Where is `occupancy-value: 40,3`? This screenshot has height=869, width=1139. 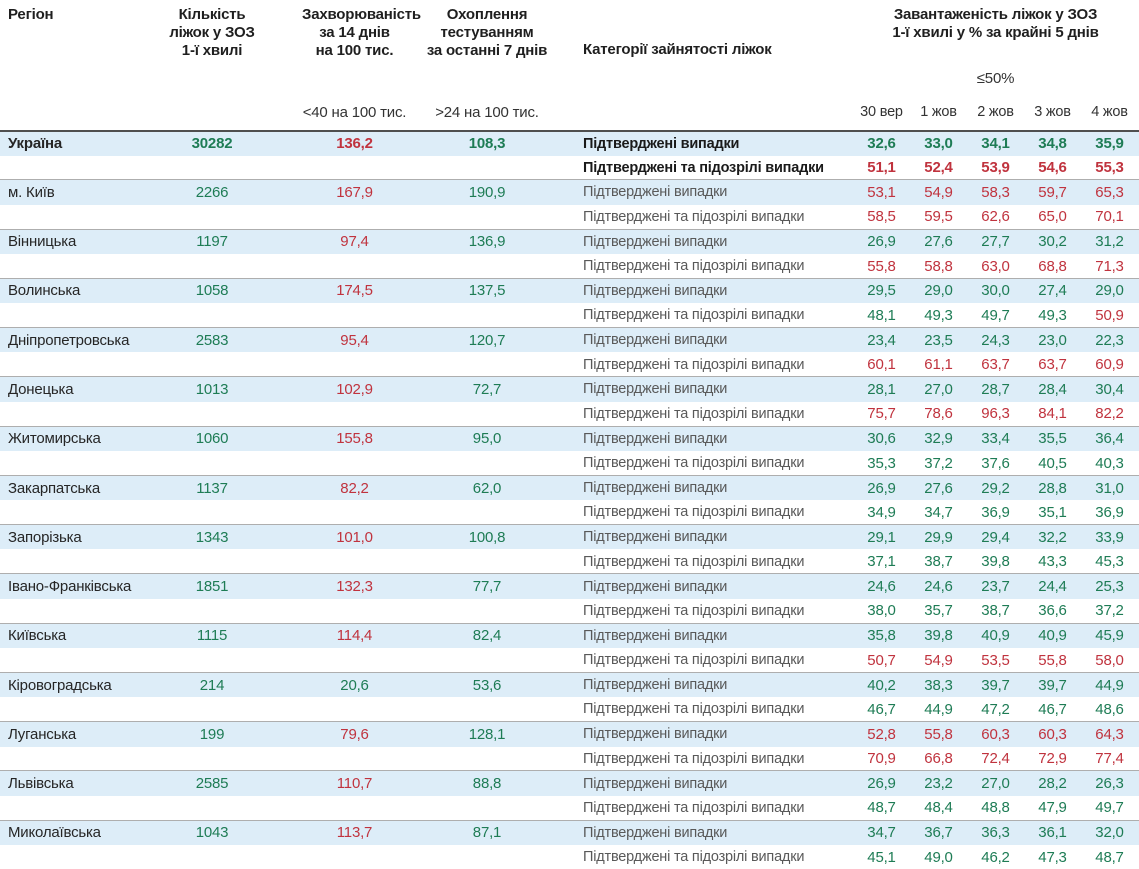
occupancy-value: 40,3 is located at coordinates (1109, 463).